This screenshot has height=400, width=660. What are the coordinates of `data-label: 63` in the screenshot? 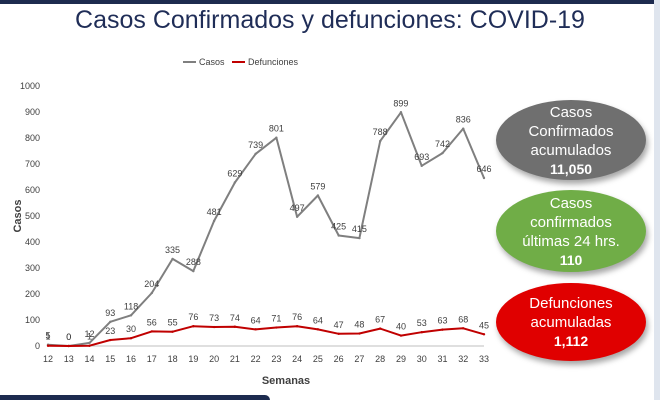 It's located at (442, 321).